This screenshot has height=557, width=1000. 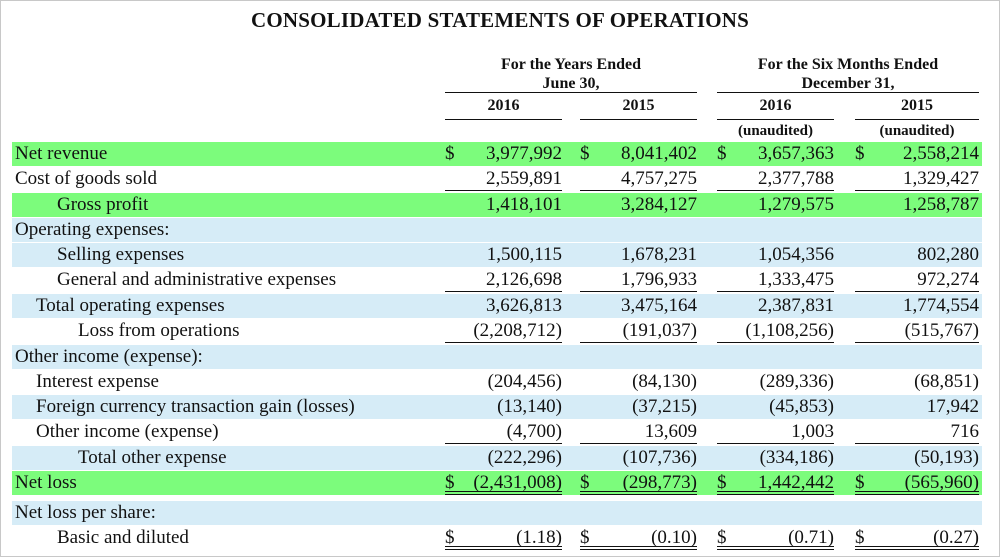 I want to click on value-cell: (13,140), so click(x=503, y=407).